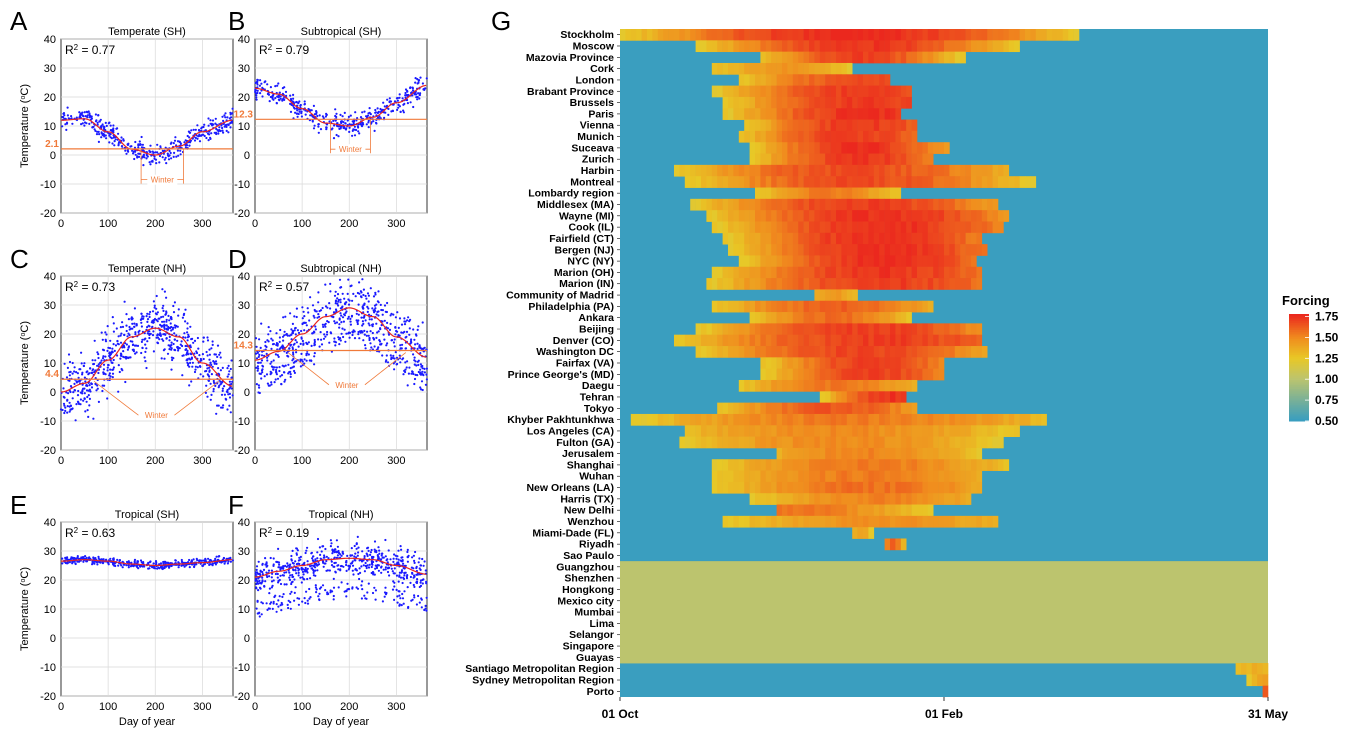  What do you see at coordinates (48, 422) in the screenshot?
I see `y-tick-label: -10` at bounding box center [48, 422].